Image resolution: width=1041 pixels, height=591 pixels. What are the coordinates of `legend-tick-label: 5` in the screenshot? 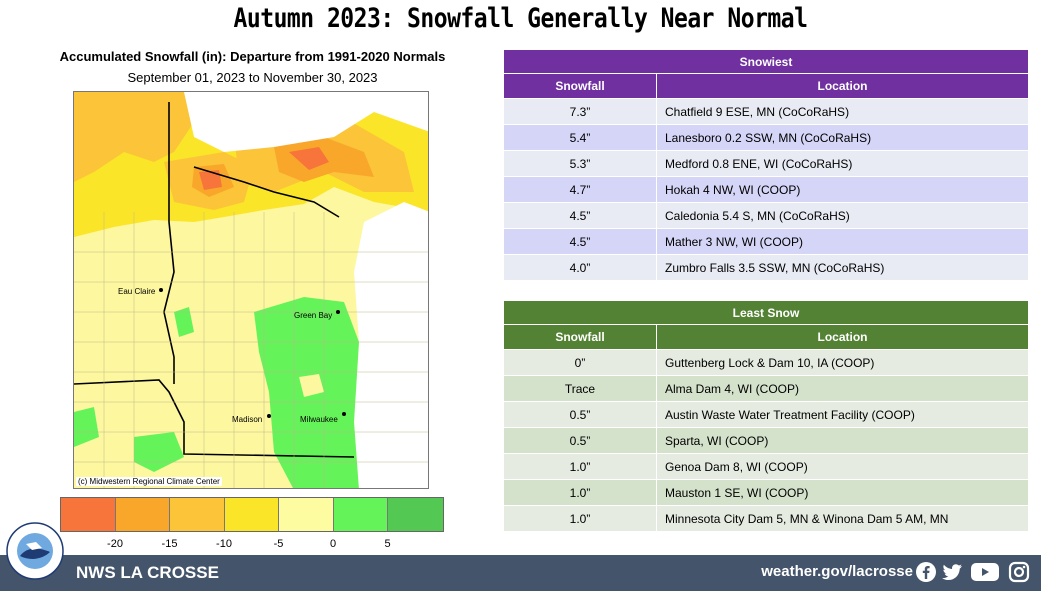 It's located at (387, 544).